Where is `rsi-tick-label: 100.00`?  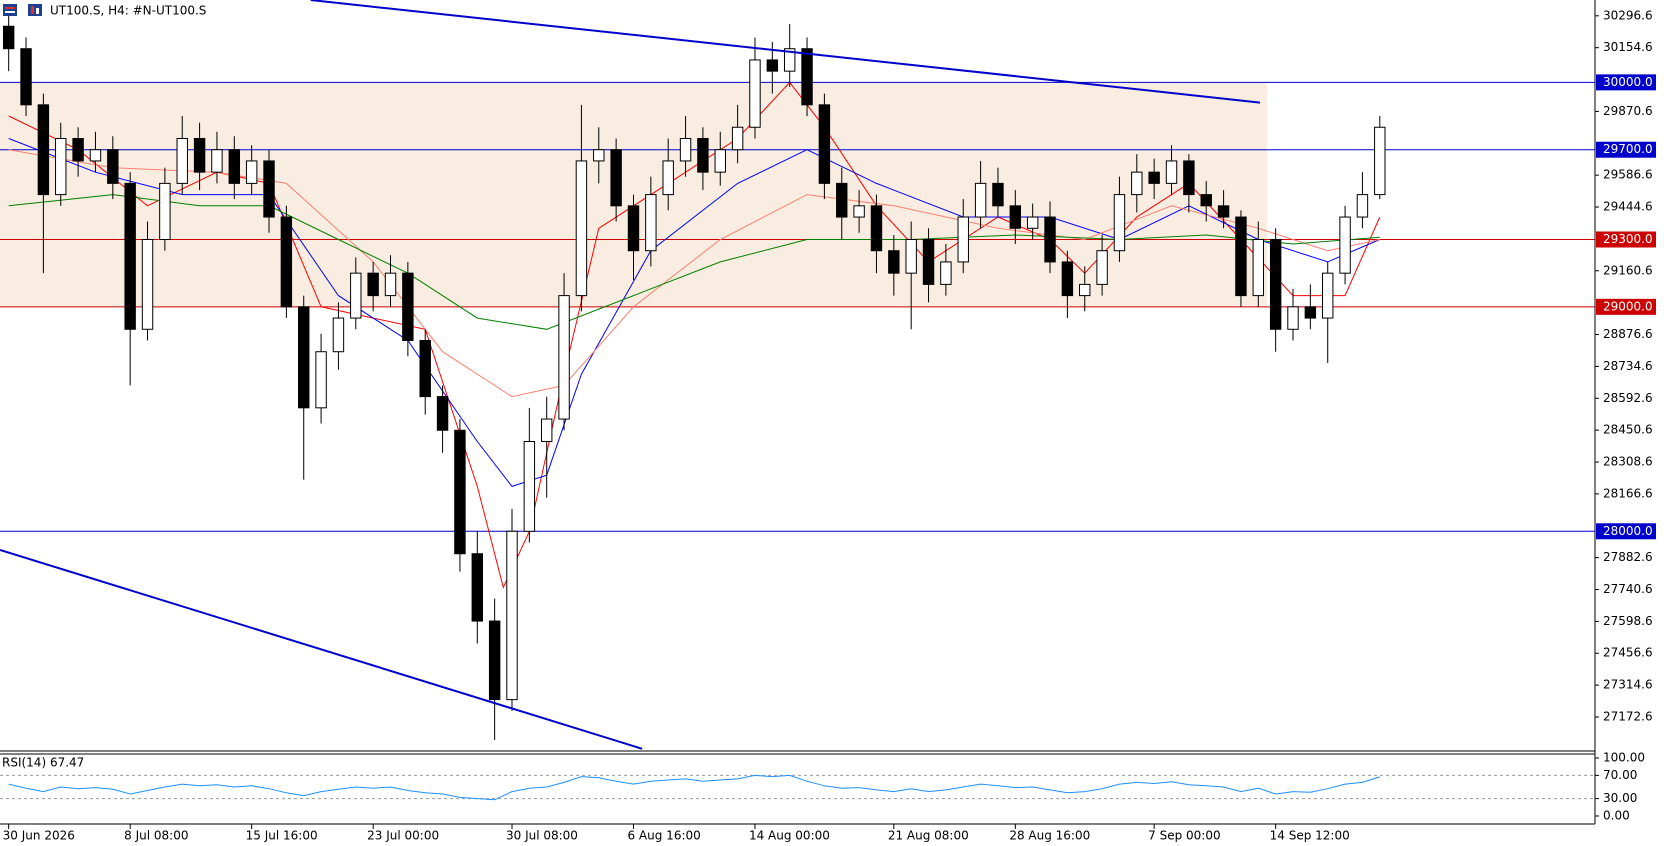 rsi-tick-label: 100.00 is located at coordinates (1624, 758).